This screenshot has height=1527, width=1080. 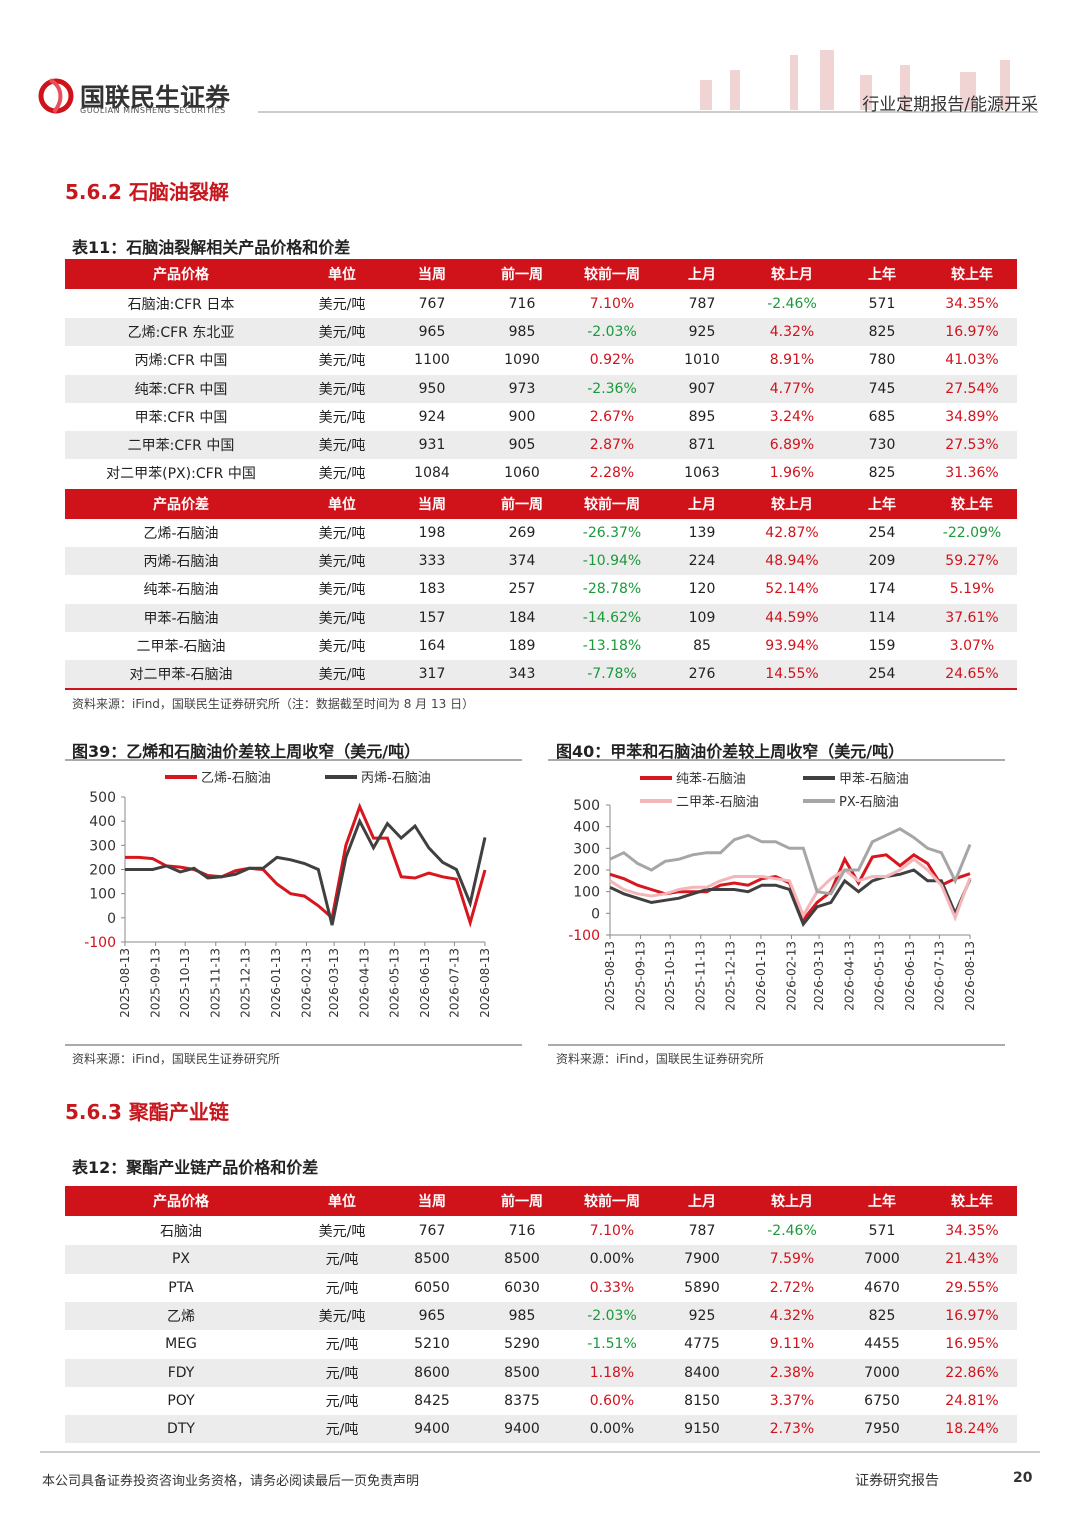 What do you see at coordinates (882, 1287) in the screenshot?
I see `table-cell: 4670` at bounding box center [882, 1287].